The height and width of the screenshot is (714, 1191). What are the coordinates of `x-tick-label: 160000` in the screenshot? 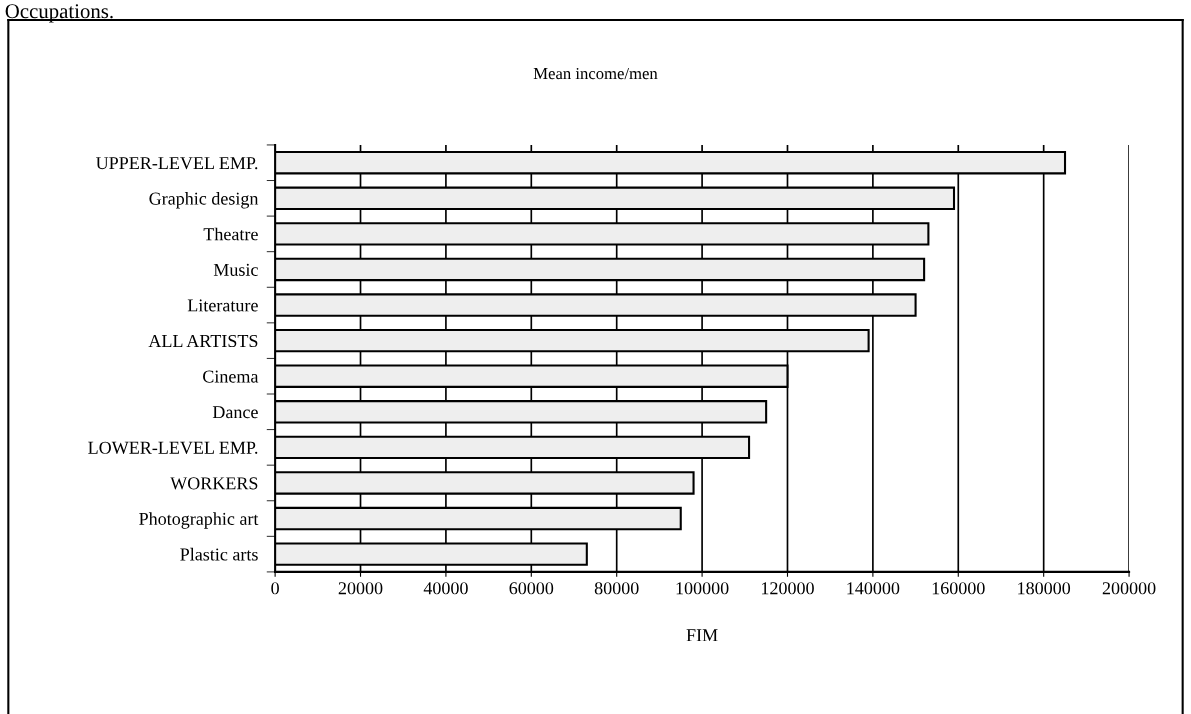 It's located at (958, 588).